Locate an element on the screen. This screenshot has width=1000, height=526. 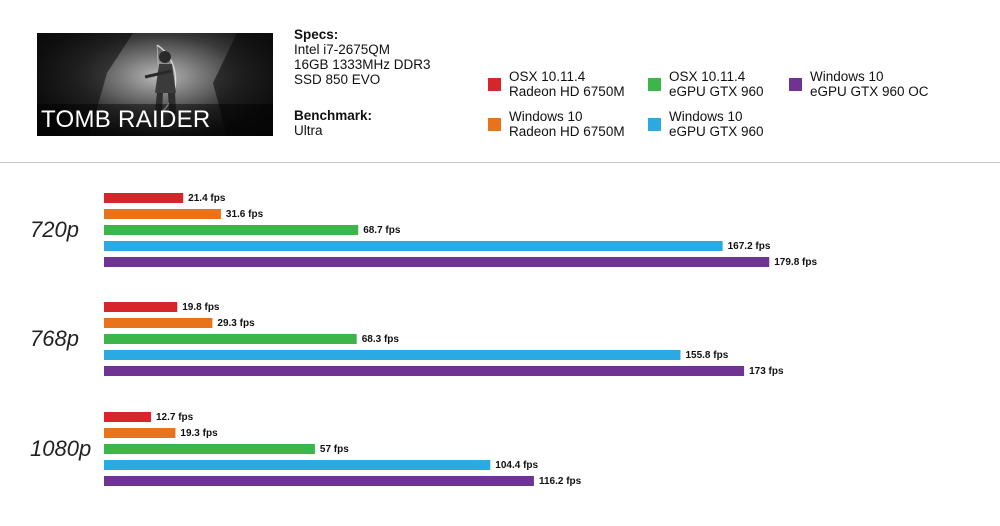
bar-value-label: 19.3 fps is located at coordinates (199, 433).